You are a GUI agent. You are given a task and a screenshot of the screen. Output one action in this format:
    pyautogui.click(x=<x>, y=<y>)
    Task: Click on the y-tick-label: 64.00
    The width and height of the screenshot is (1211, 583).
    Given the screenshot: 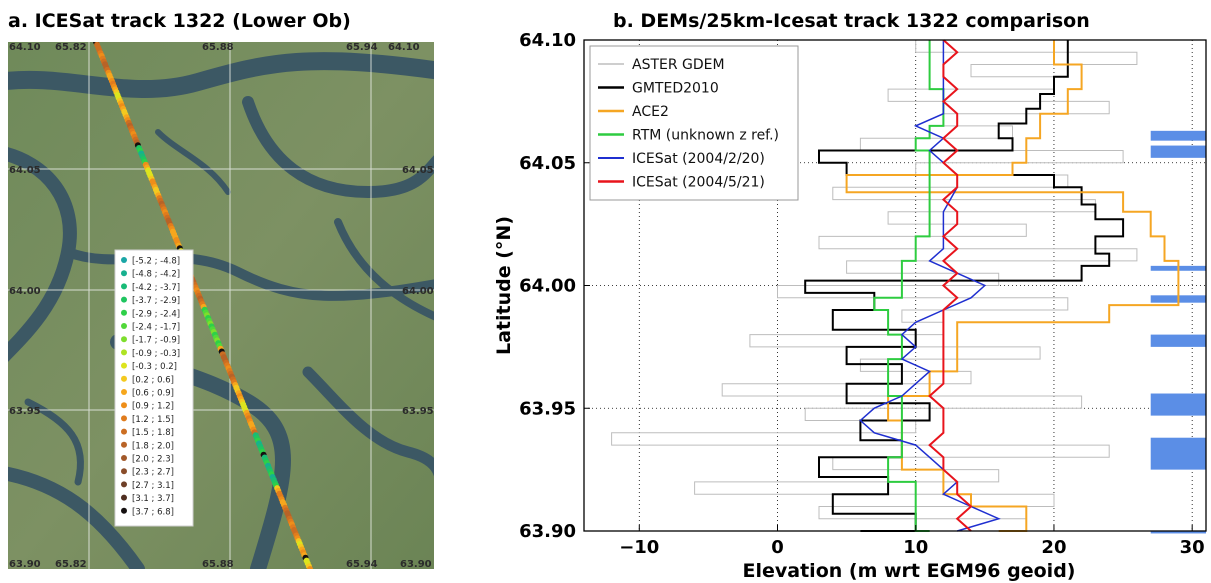 What is the action you would take?
    pyautogui.click(x=547, y=286)
    